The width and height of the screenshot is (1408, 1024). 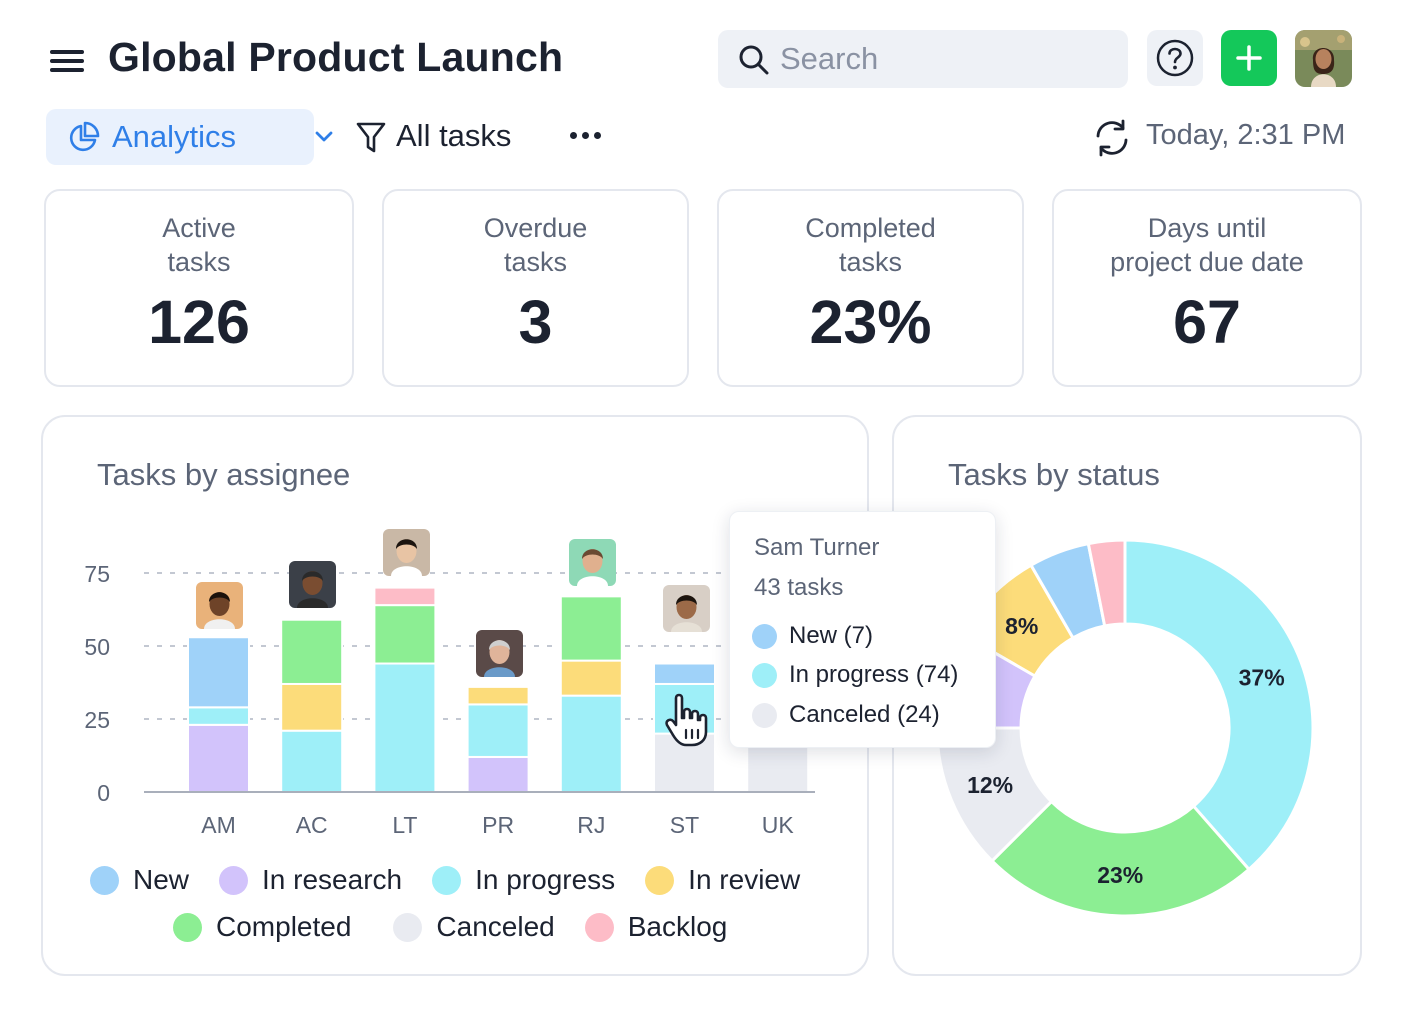 What do you see at coordinates (1054, 474) in the screenshot?
I see `status-chart-title: Tasks by status` at bounding box center [1054, 474].